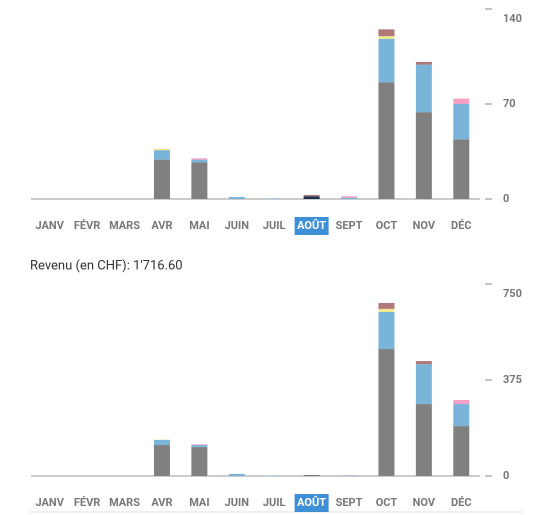 Image resolution: width=533 pixels, height=515 pixels. Describe the element at coordinates (512, 379) in the screenshot. I see `y-tick-label: 375` at that location.